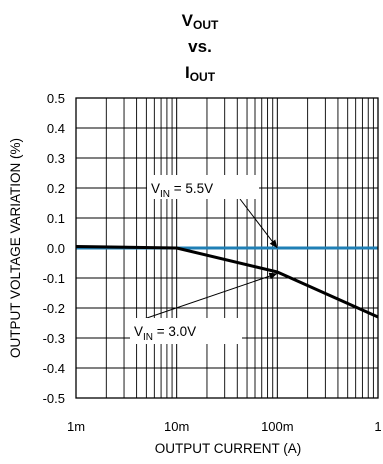 Image resolution: width=383 pixels, height=464 pixels. Describe the element at coordinates (56, 158) in the screenshot. I see `y-tick-label: 0.3` at that location.